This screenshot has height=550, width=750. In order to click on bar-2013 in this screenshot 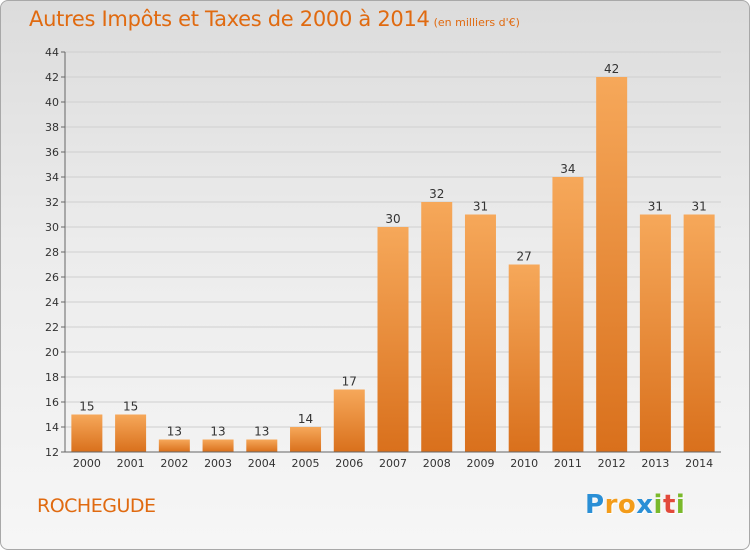, I will do `click(655, 333)`.